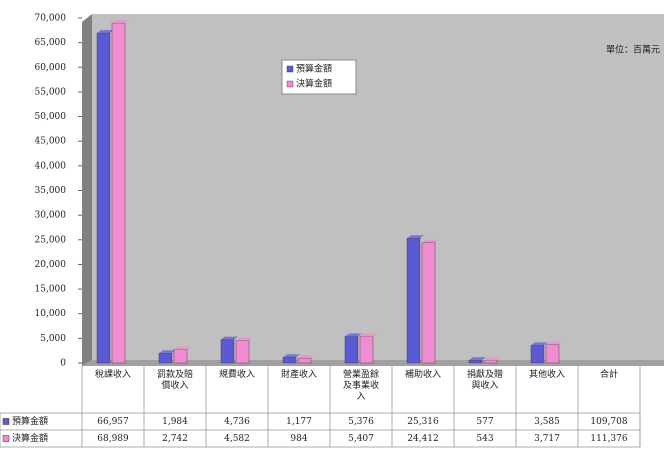  I want to click on y-tick-label: 15,000, so click(51, 290).